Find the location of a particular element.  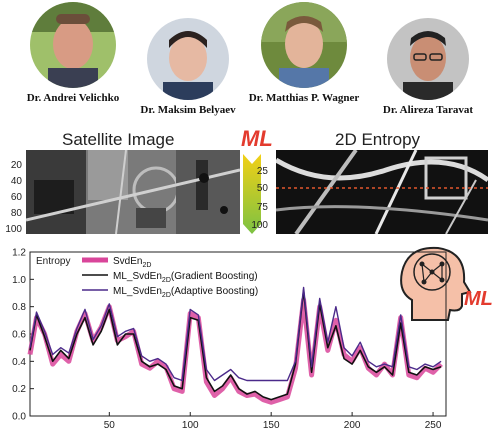

person-belyaev: Dr. Maksim Belyaev is located at coordinates (188, 67).